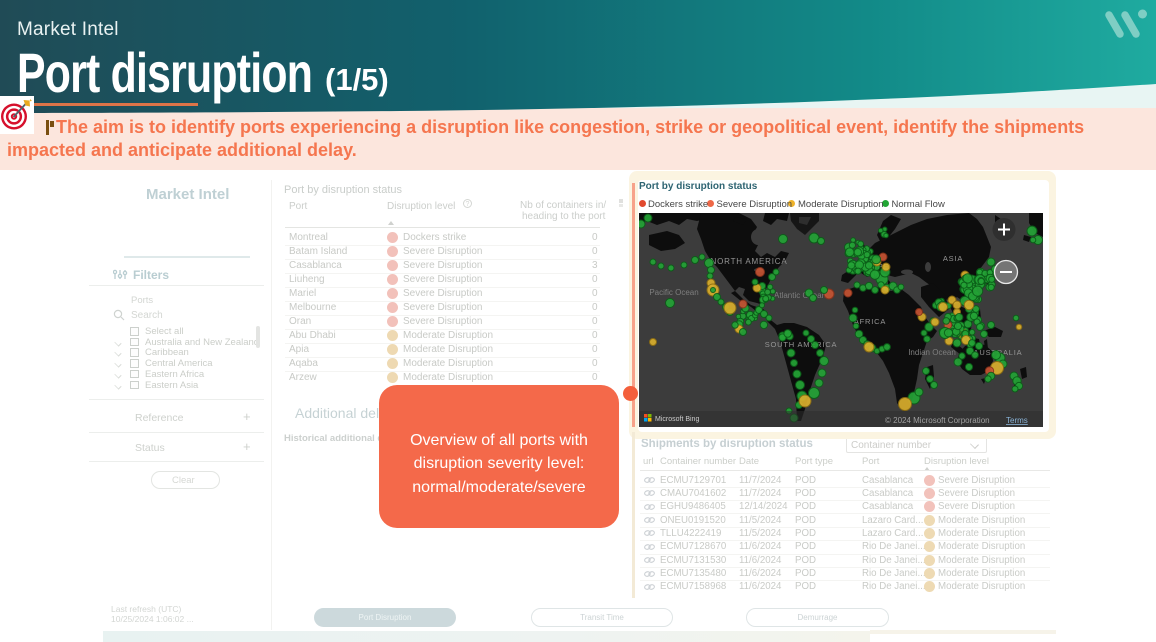  I want to click on svg-text: Terms, so click(1017, 420).